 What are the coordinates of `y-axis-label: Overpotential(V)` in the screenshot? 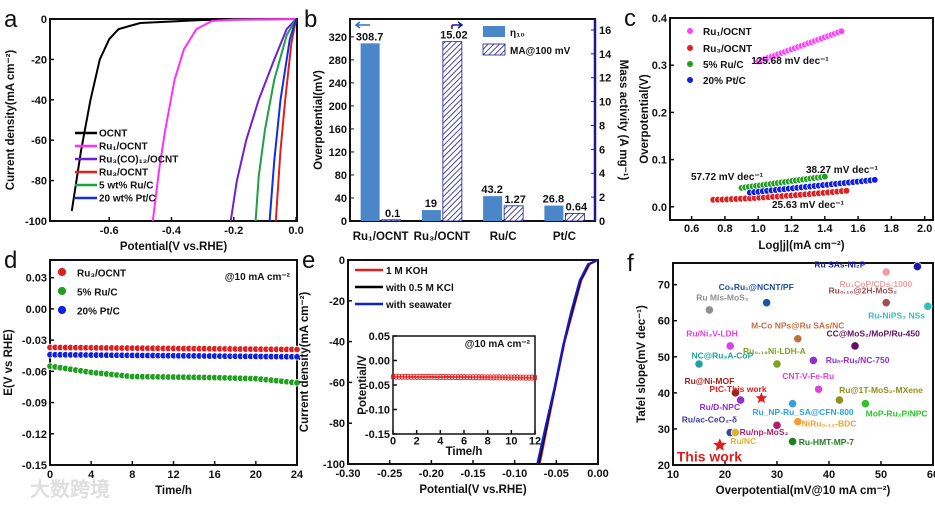 It's located at (645, 119).